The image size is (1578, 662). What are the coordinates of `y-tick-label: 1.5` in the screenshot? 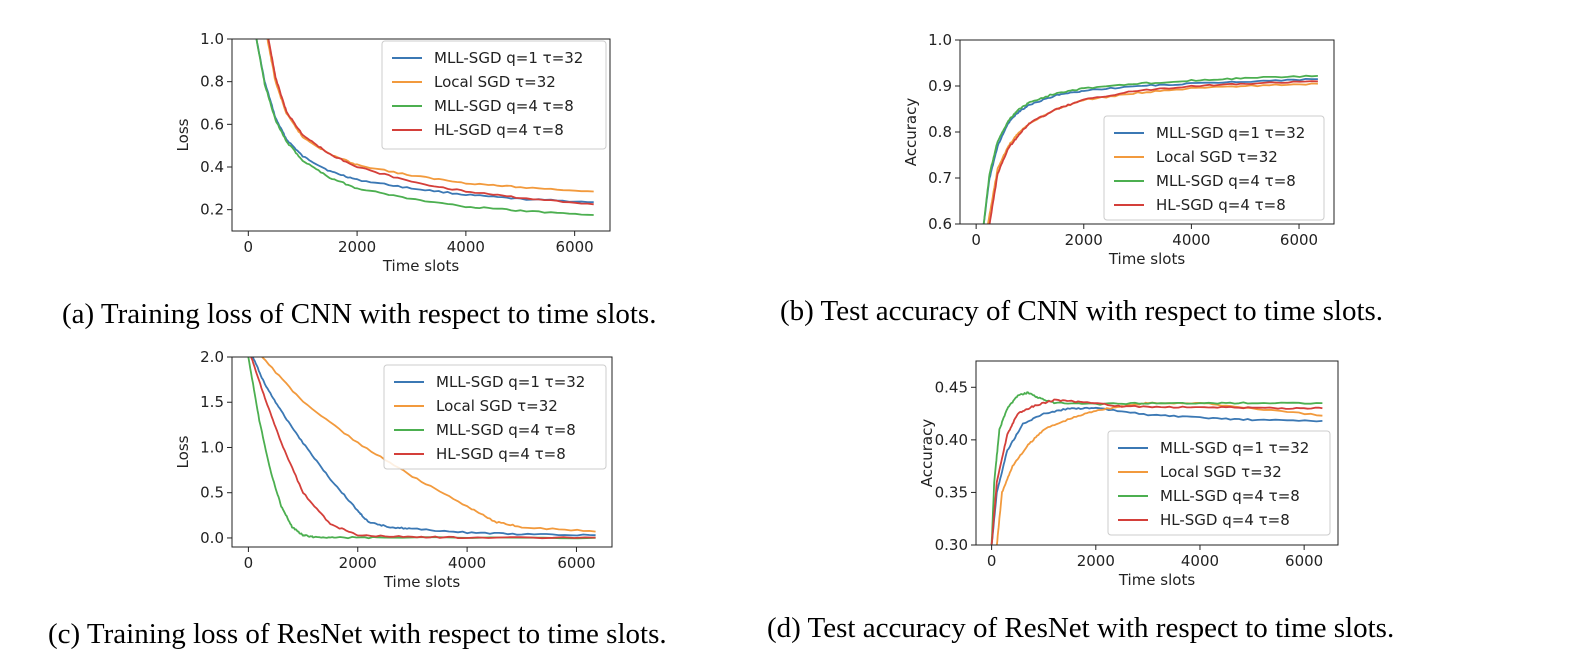 It's located at (212, 402).